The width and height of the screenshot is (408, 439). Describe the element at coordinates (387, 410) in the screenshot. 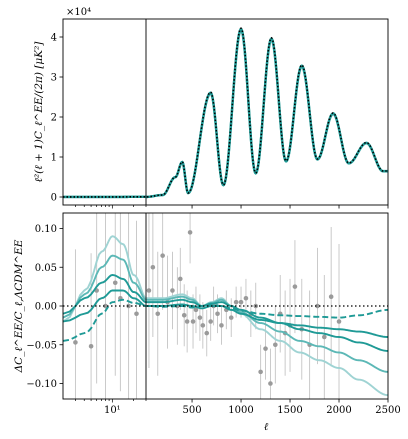

I see `bottom-xtick-label-4: 2500` at that location.